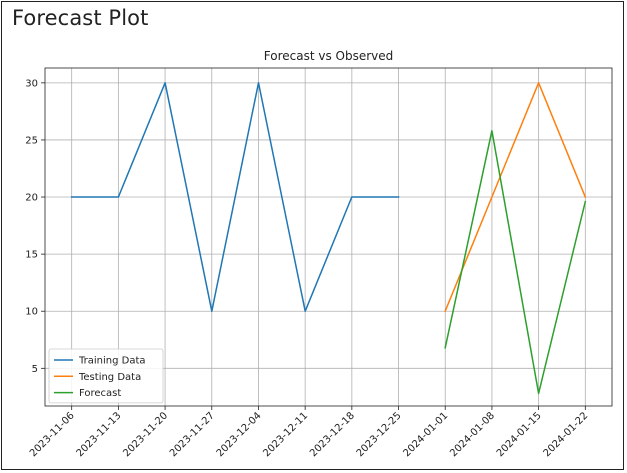 The height and width of the screenshot is (473, 627). I want to click on y-axis-ticks: 5 10 15 20 25 30, so click(35, 226).